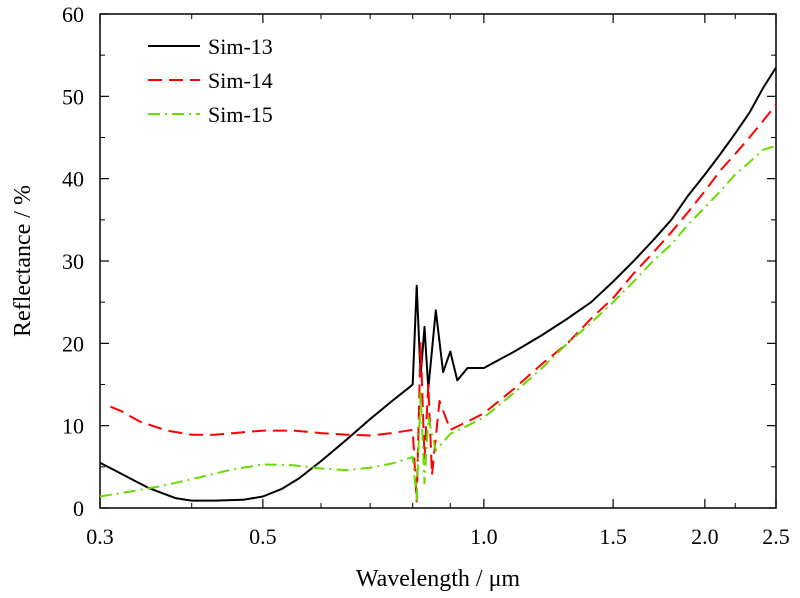 This screenshot has height=598, width=800. Describe the element at coordinates (73, 426) in the screenshot. I see `y-tick-label: 10` at that location.